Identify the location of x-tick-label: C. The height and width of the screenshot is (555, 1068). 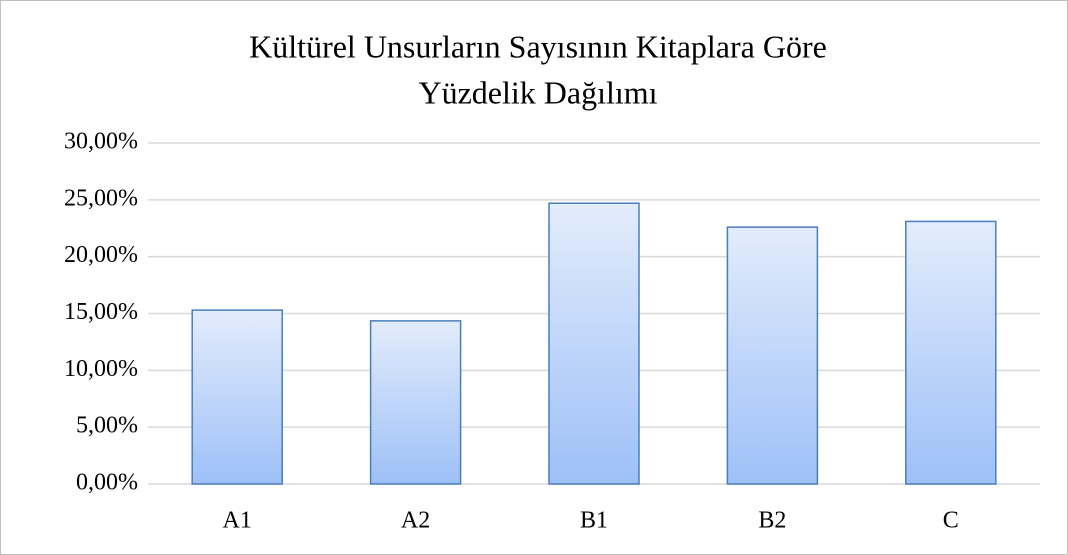
(951, 521).